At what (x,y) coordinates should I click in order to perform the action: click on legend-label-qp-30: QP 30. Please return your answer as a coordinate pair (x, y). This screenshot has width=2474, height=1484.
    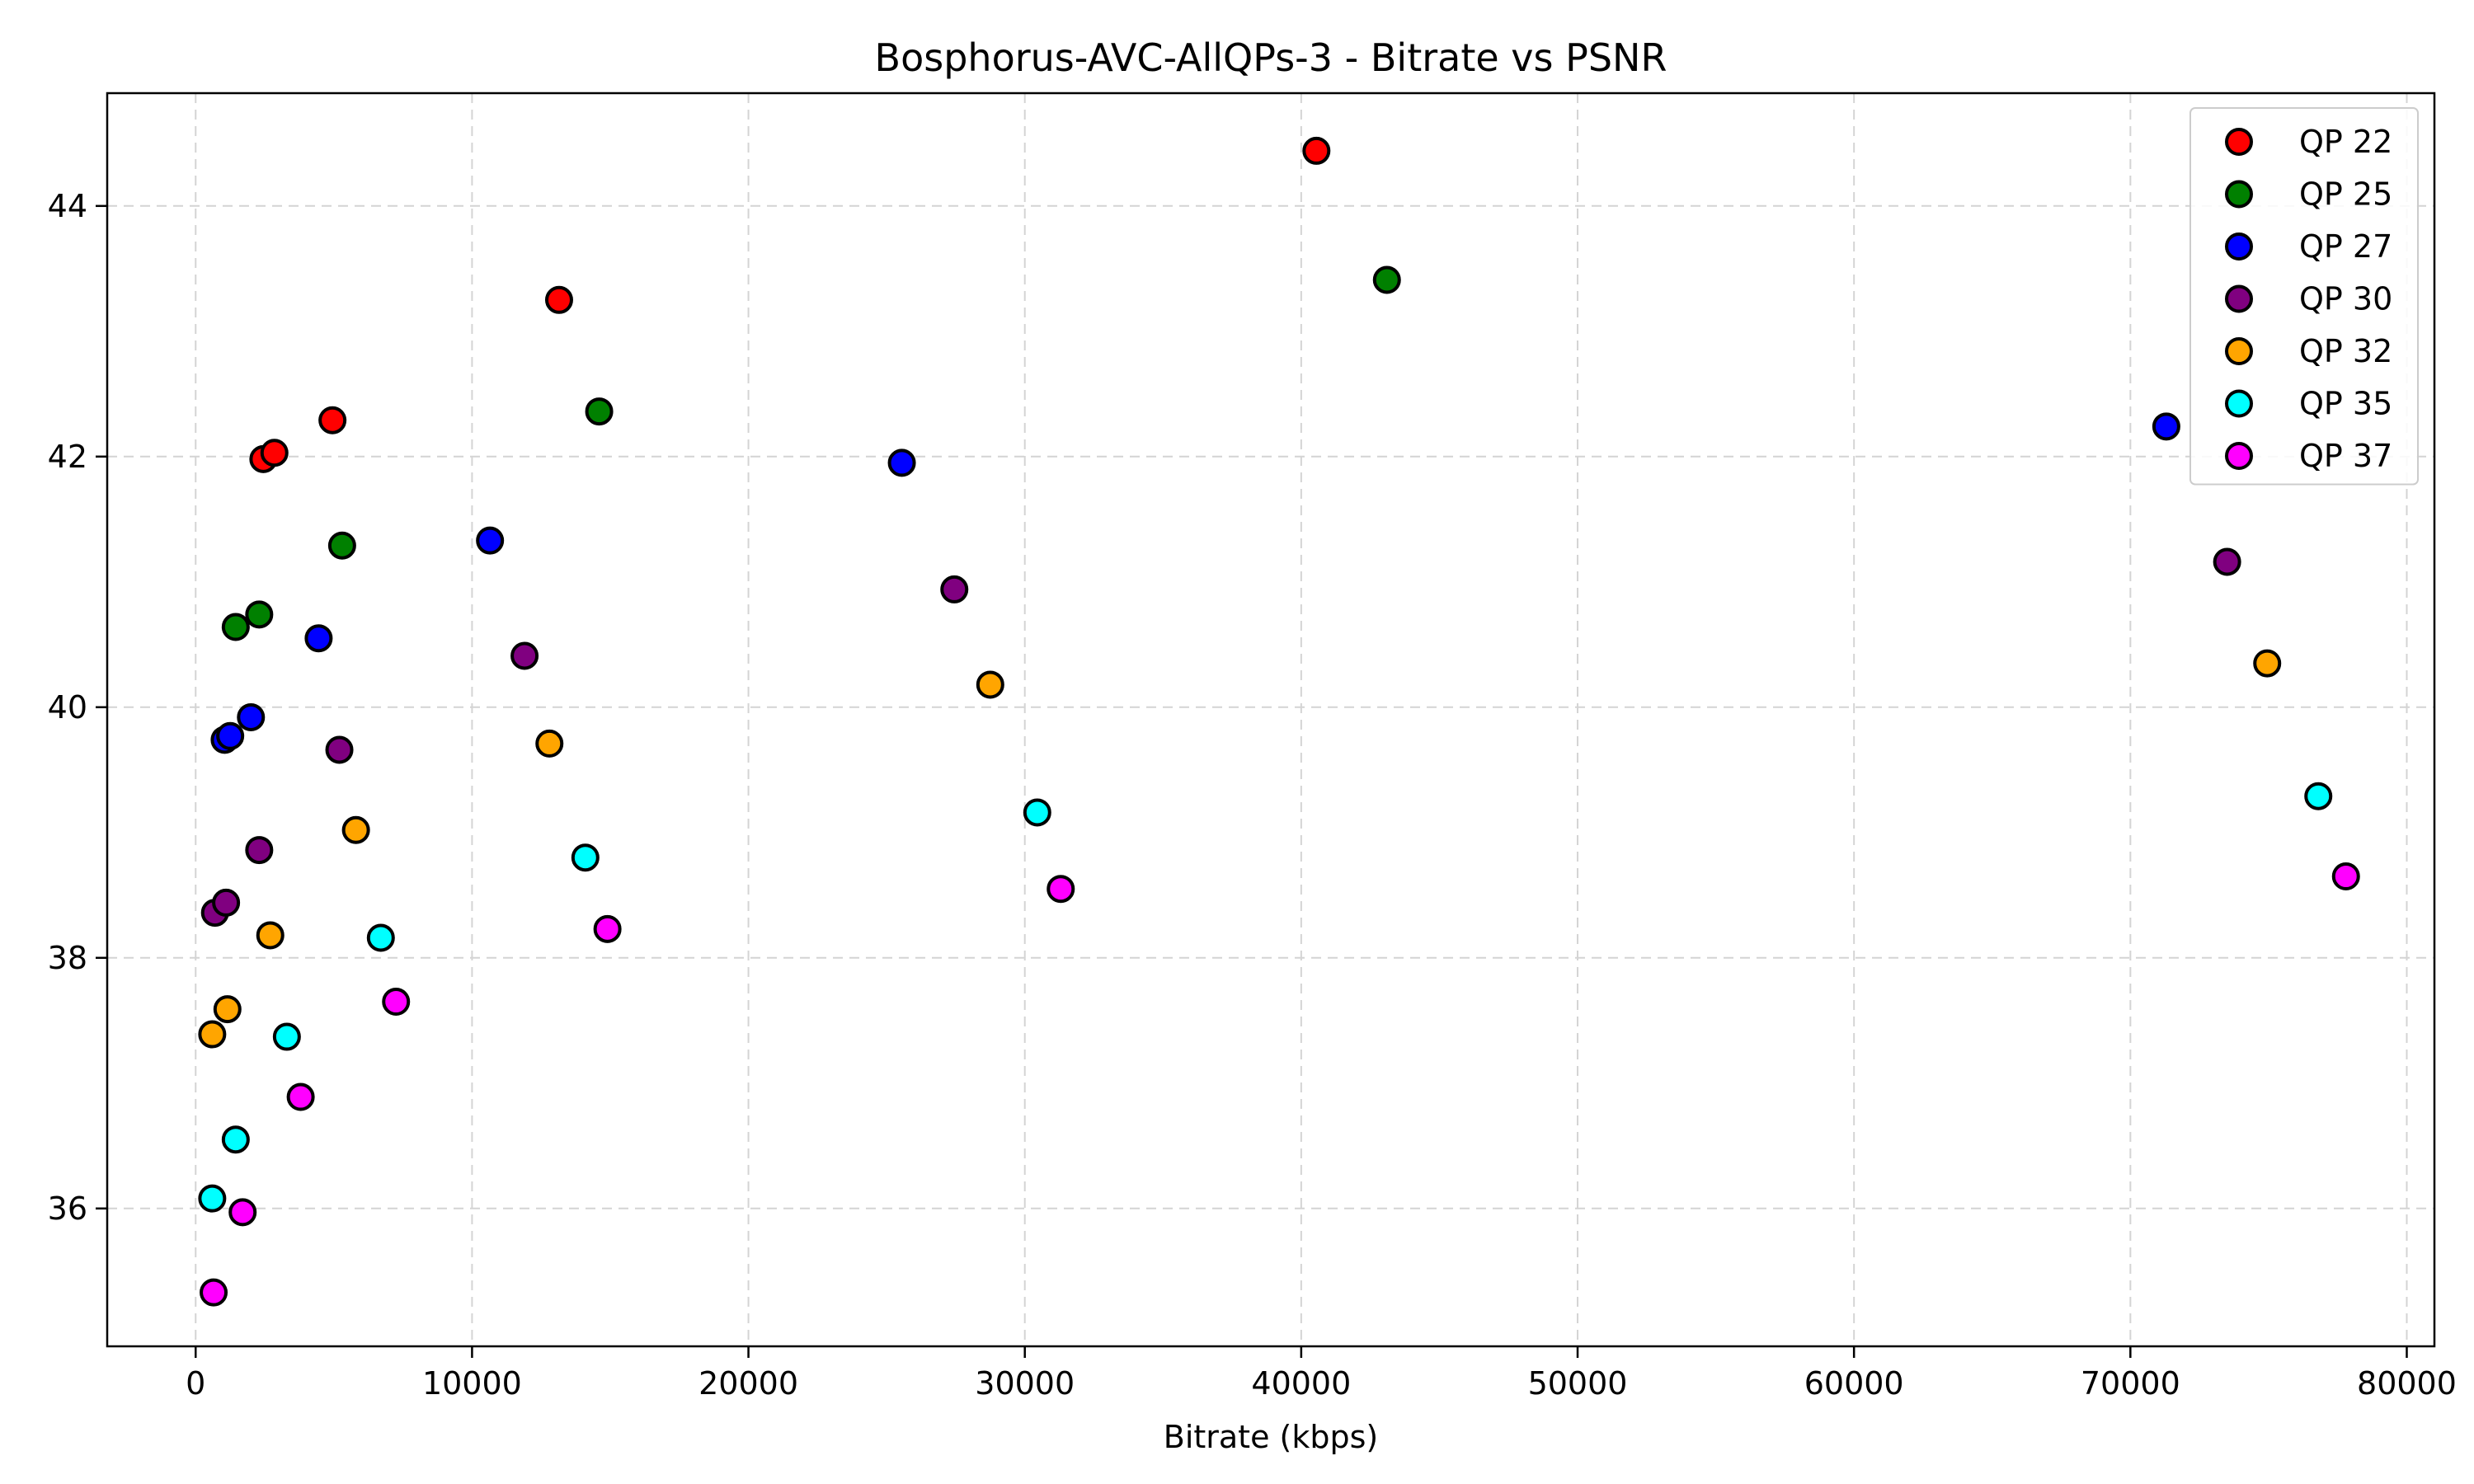
    Looking at the image, I should click on (2345, 299).